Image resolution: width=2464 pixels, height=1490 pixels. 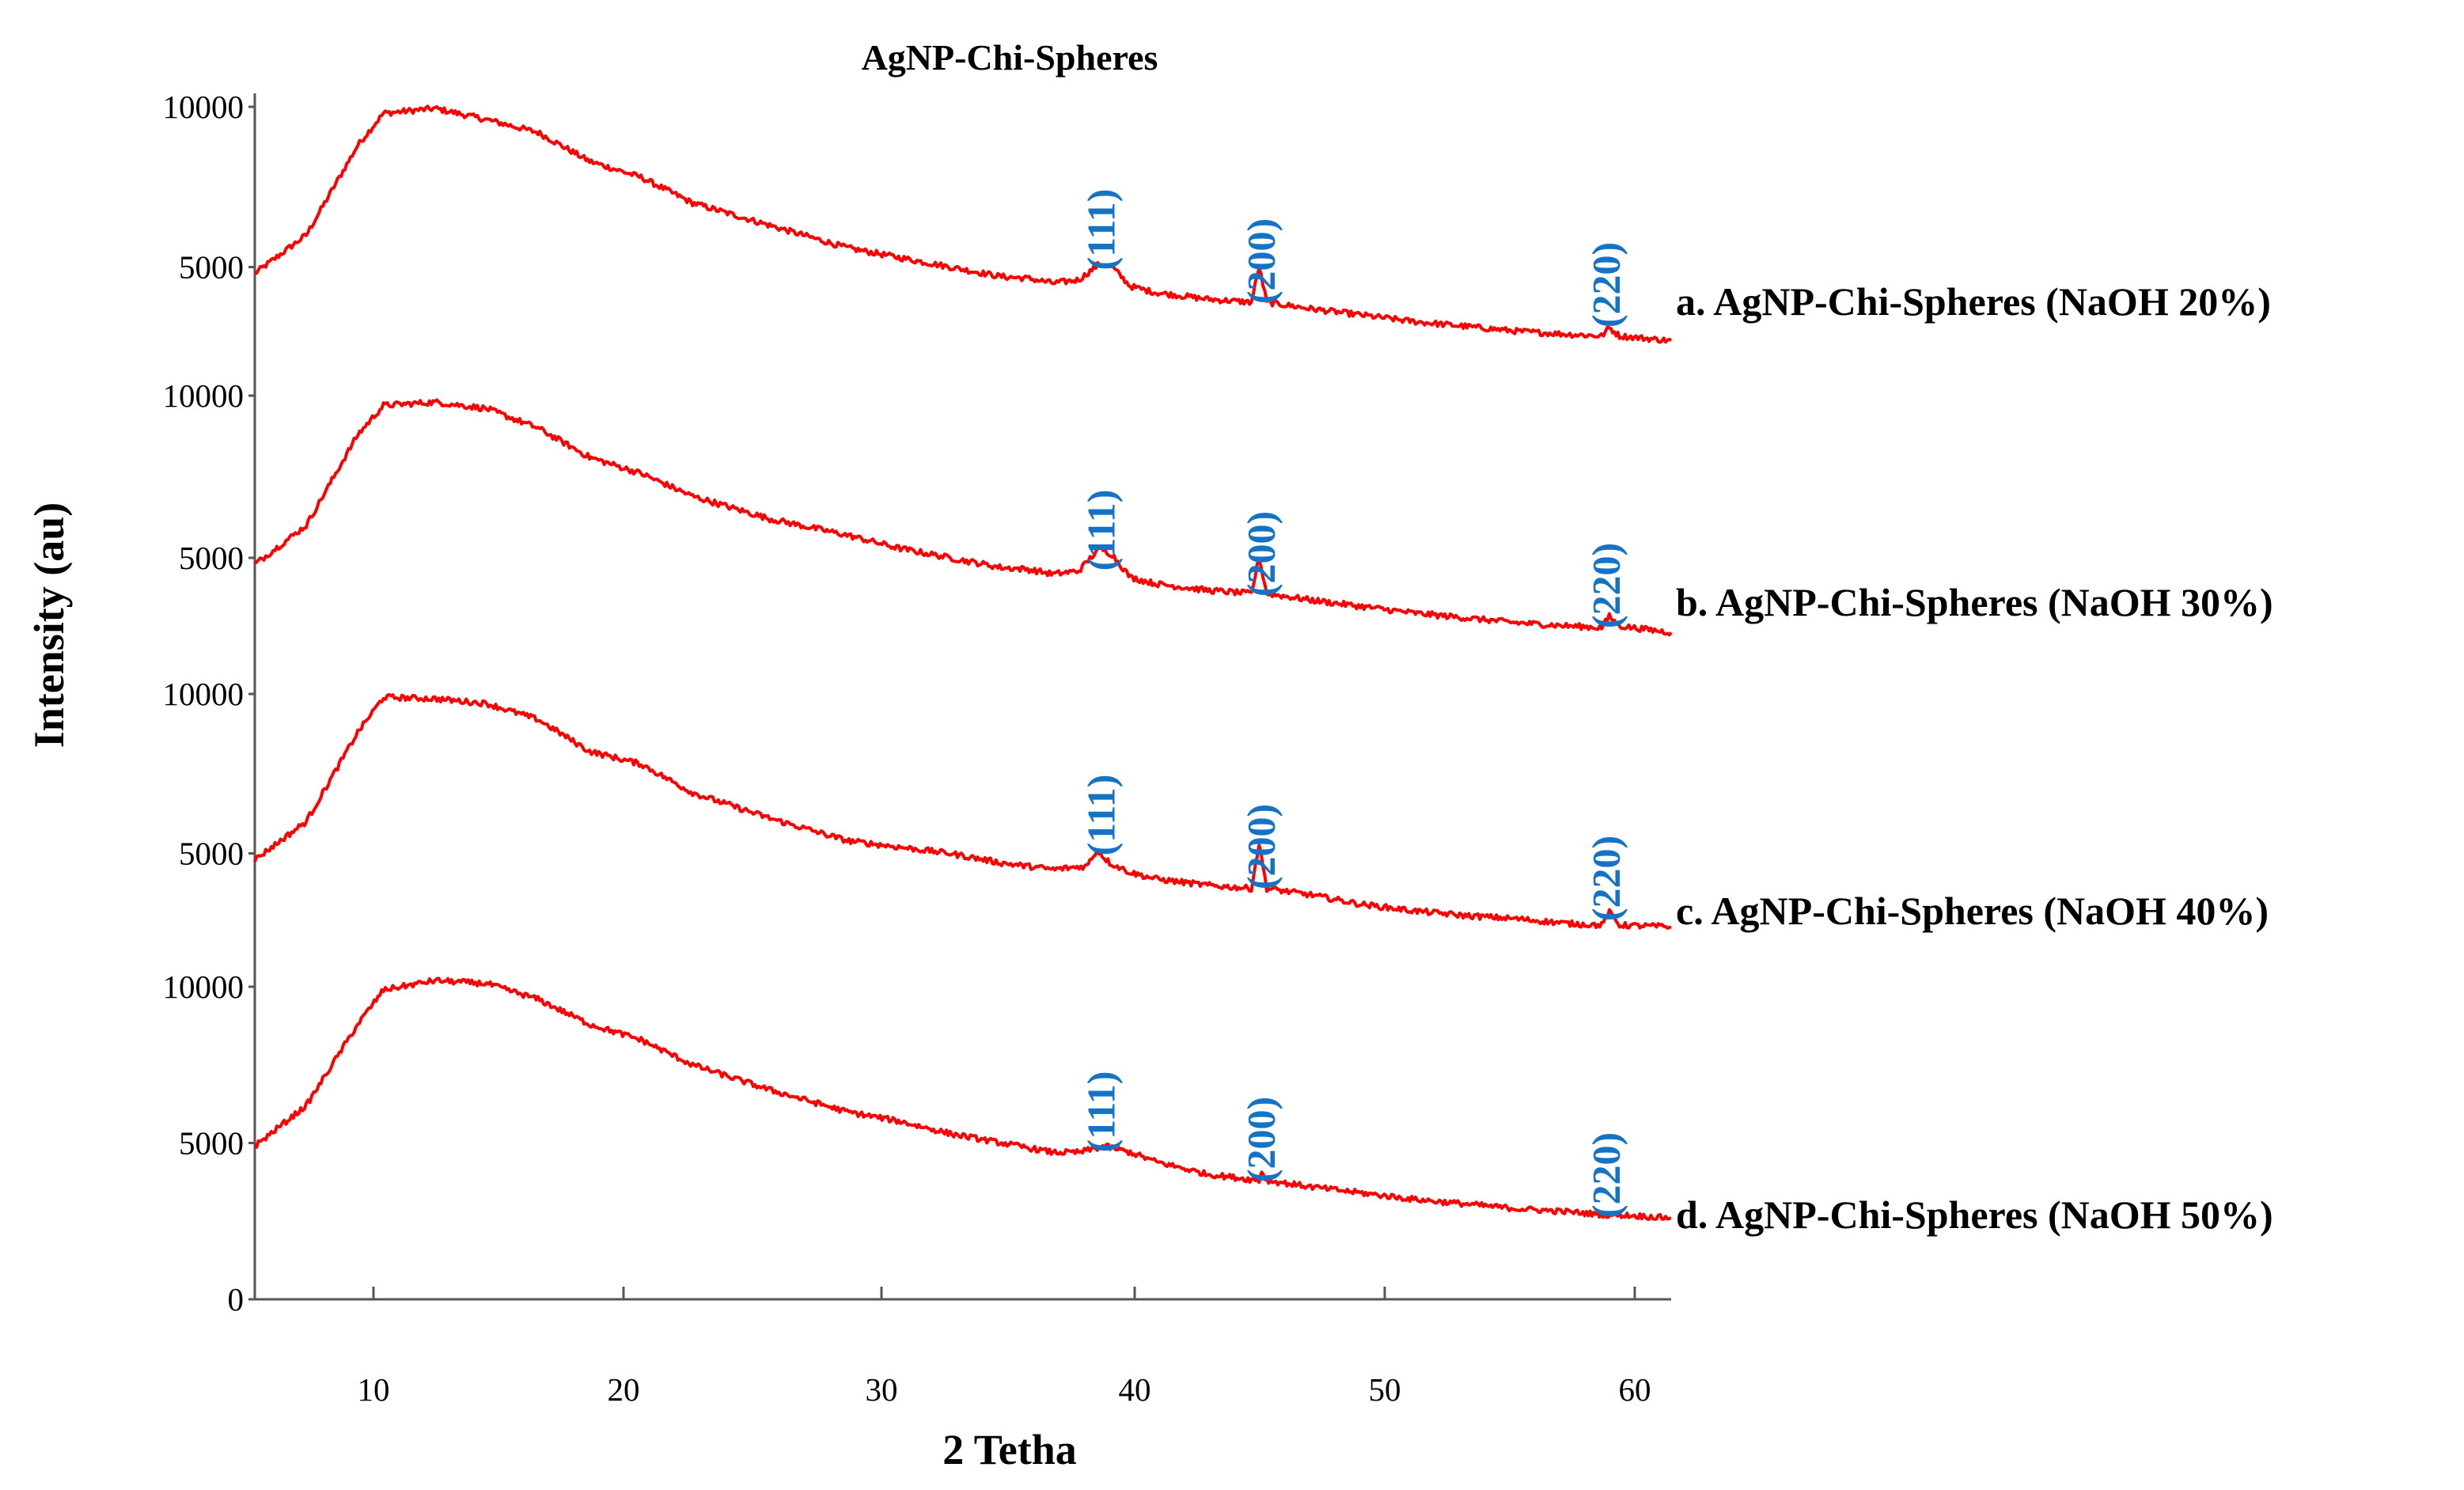 What do you see at coordinates (1974, 602) in the screenshot?
I see `series-label-2: b. AgNP-Chi-Spheres (NaOH 30%)` at bounding box center [1974, 602].